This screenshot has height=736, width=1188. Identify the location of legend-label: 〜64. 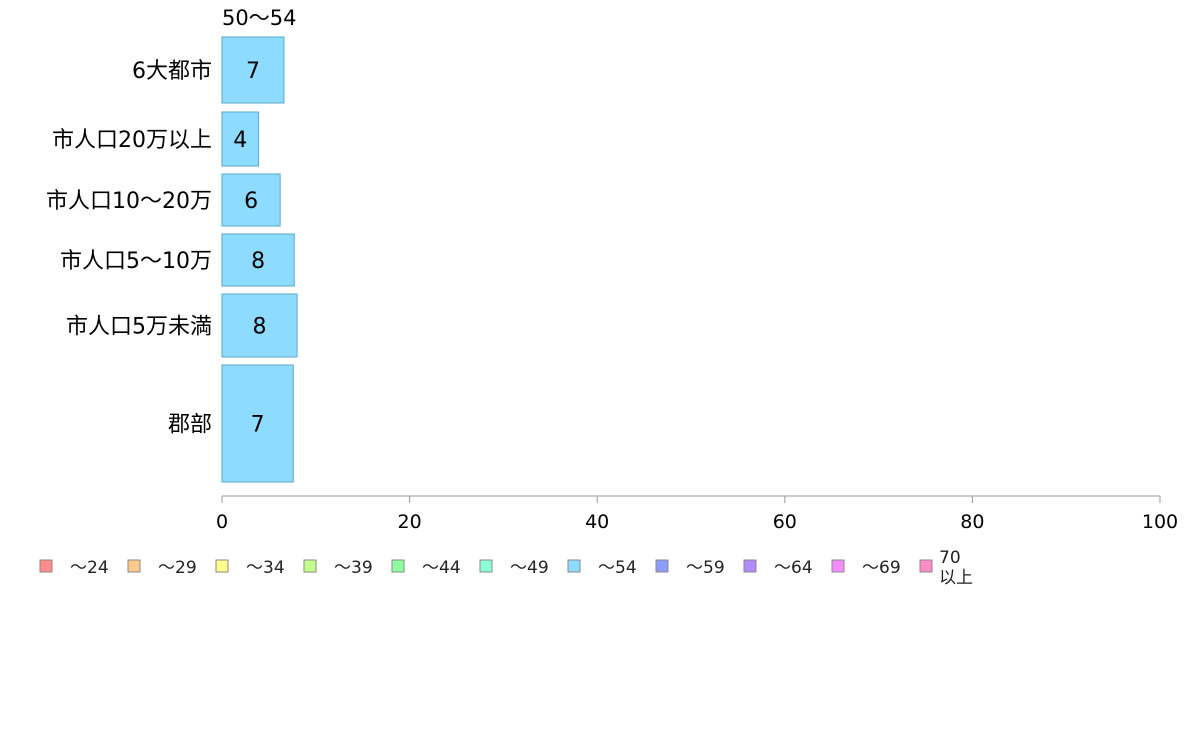
(793, 568).